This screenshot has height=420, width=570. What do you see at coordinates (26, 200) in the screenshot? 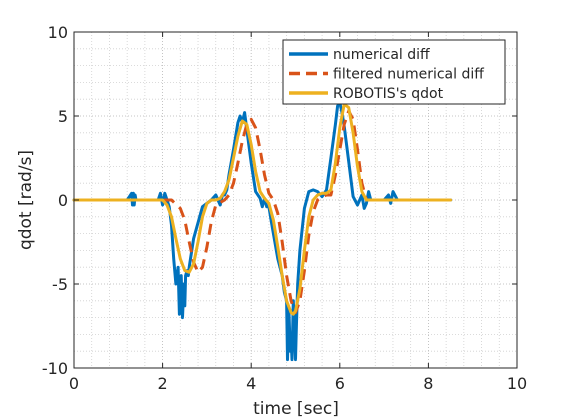
I see `y-axis-label: qdot [rad/s]` at bounding box center [26, 200].